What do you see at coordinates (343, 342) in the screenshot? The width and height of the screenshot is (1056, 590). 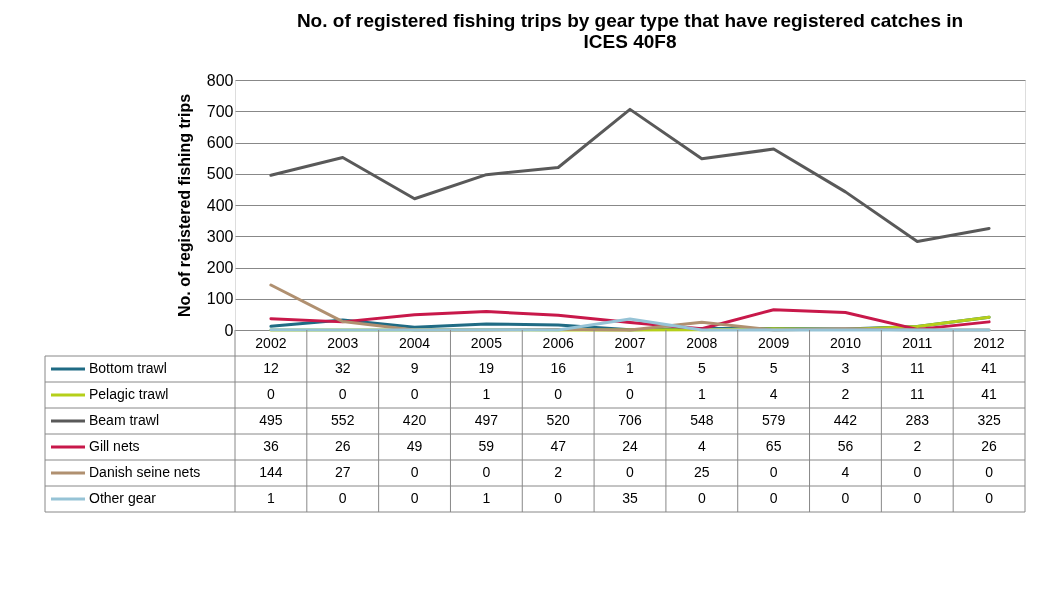 I see `x-tick-label: 2003` at bounding box center [343, 342].